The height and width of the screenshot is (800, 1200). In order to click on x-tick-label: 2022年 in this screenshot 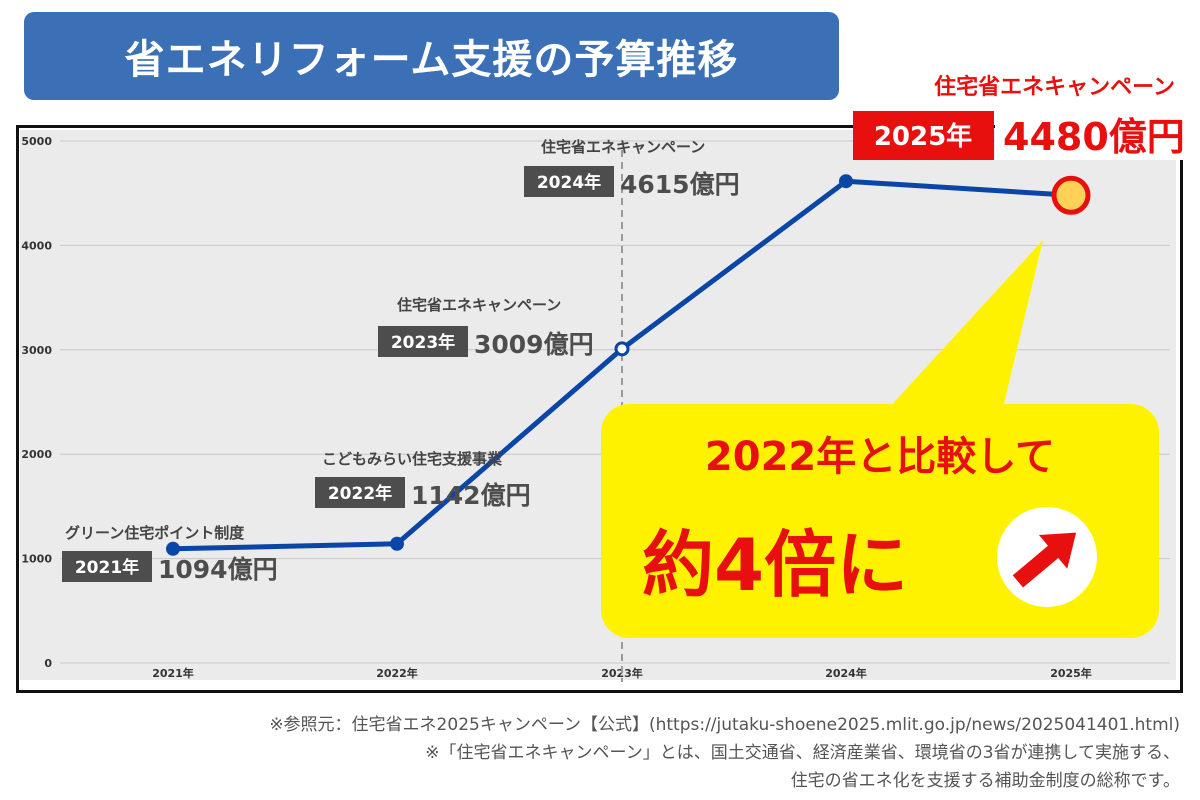, I will do `click(397, 673)`.